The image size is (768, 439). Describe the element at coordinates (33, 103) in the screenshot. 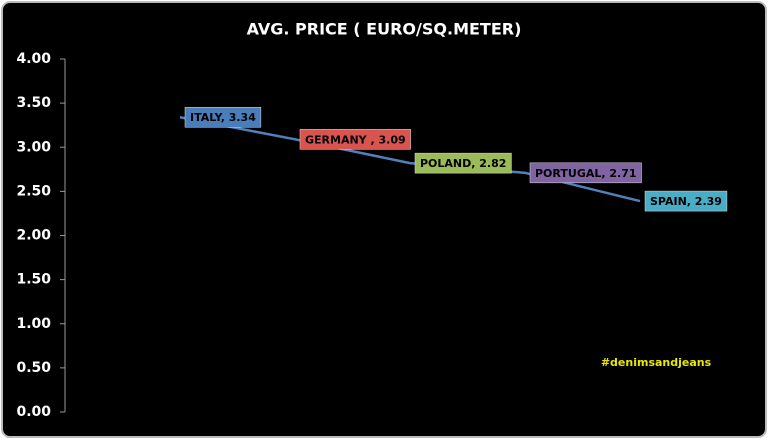

I see `y-tick-label: 3.50` at that location.